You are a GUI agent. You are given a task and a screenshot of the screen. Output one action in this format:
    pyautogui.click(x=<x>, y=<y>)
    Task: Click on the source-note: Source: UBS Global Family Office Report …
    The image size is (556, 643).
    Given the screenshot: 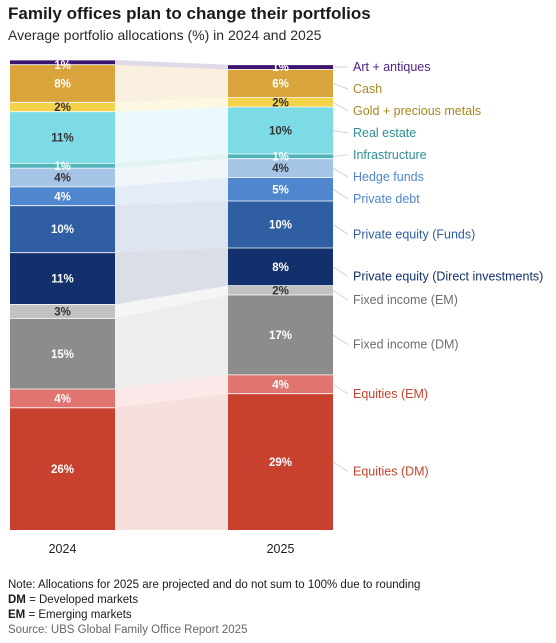 What is the action you would take?
    pyautogui.click(x=128, y=630)
    